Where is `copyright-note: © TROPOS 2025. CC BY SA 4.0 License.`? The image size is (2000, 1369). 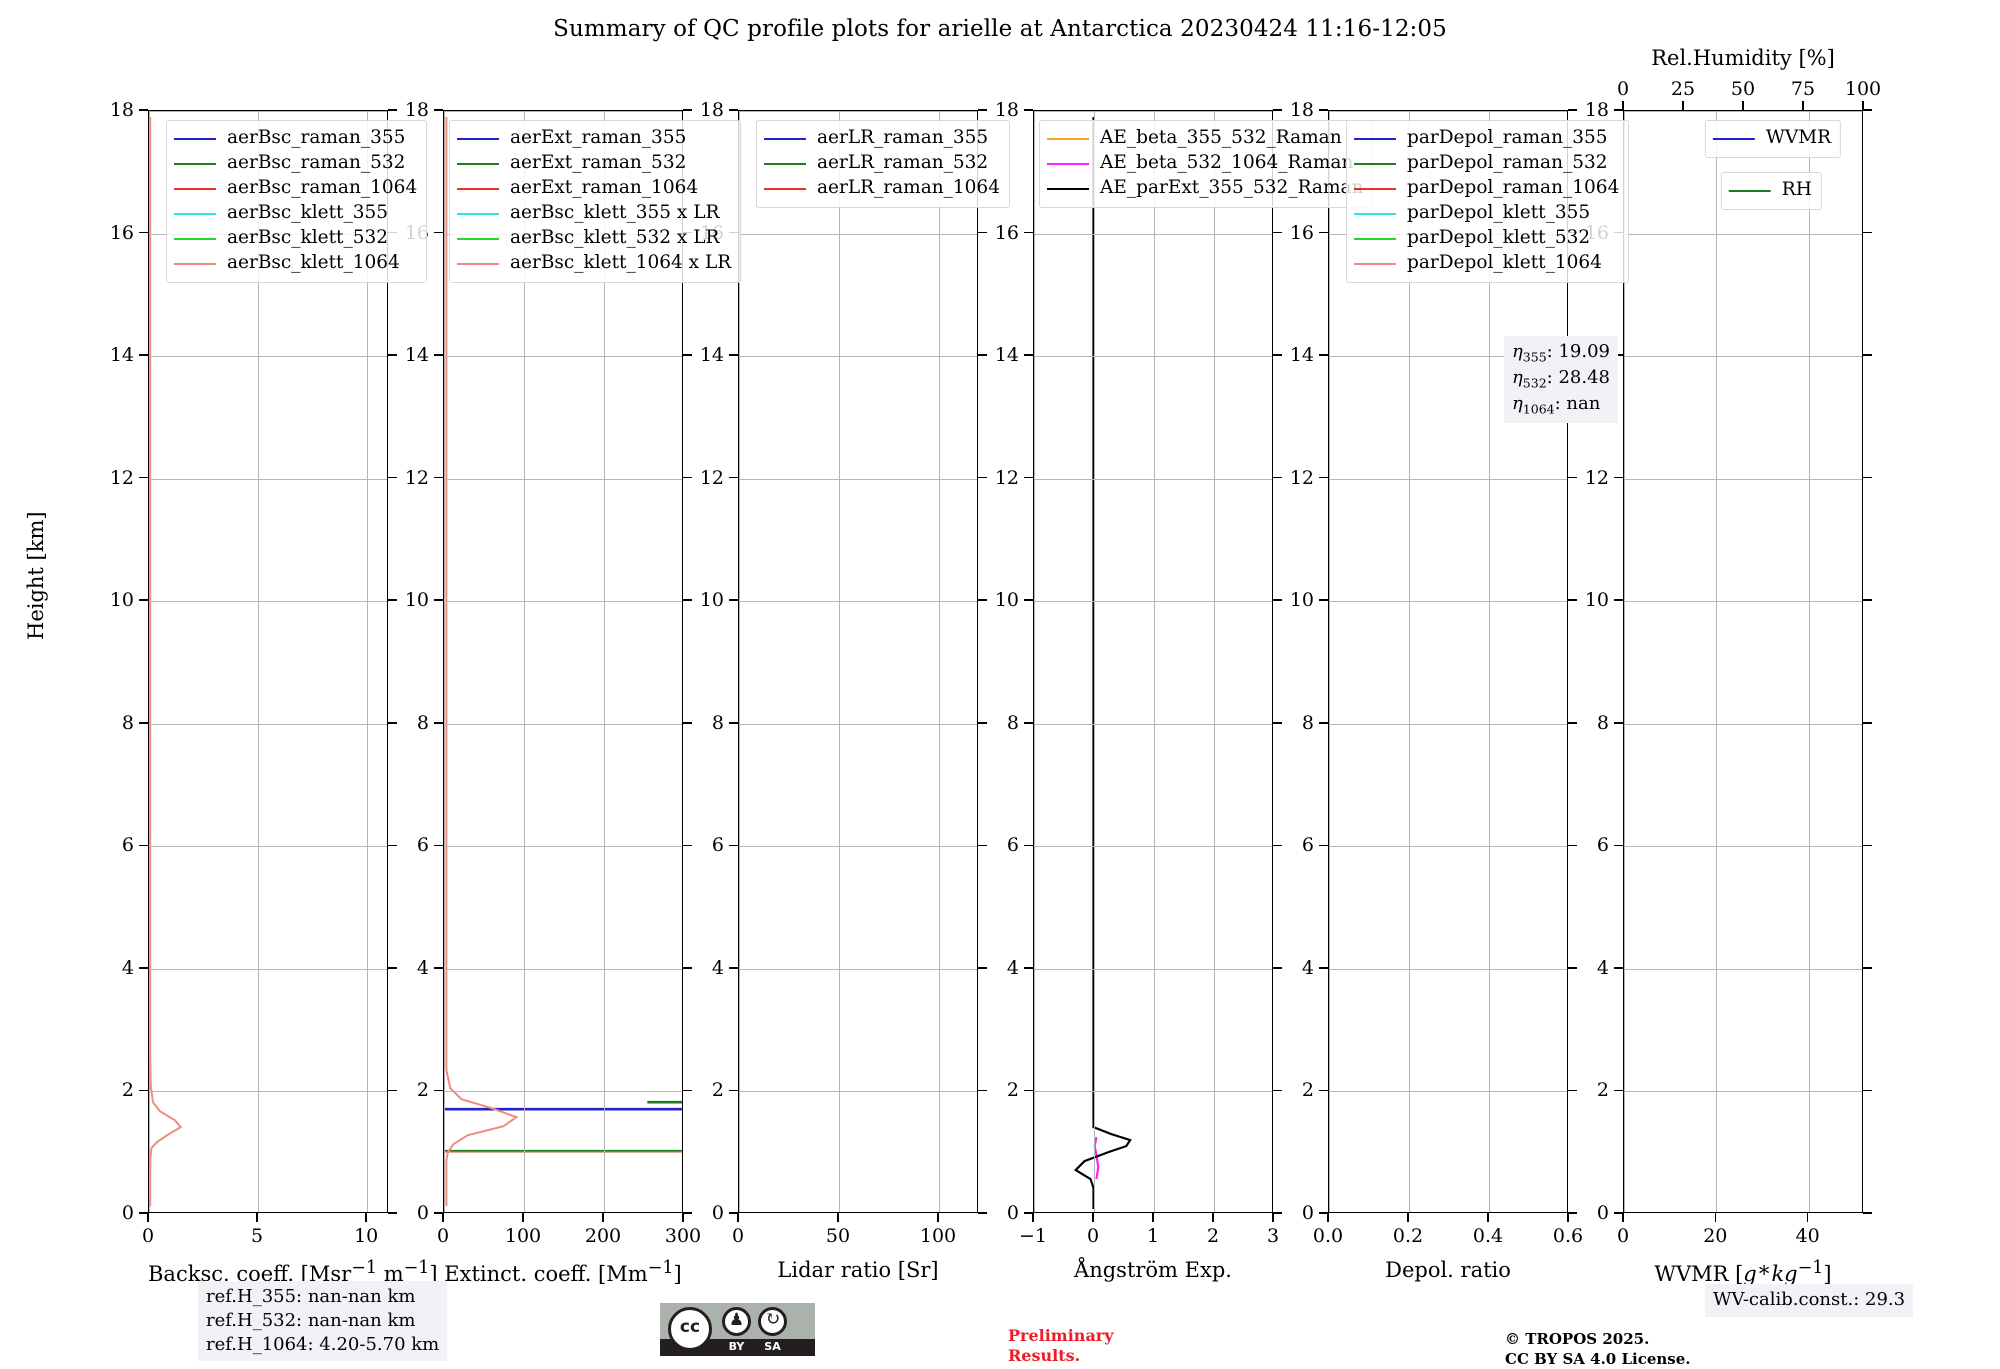
copyright-note: © TROPOS 2025. CC BY SA 4.0 License. is located at coordinates (1598, 1349).